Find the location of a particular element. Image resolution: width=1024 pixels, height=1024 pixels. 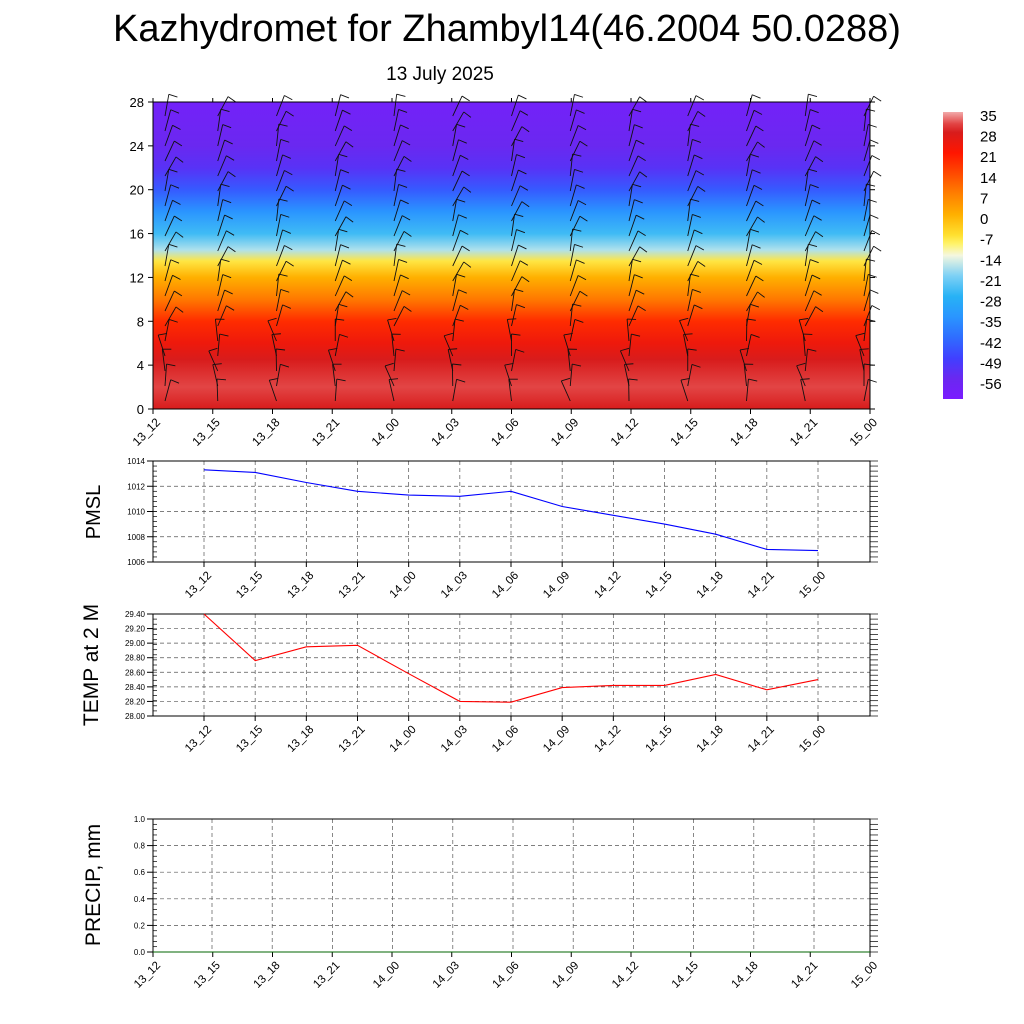

x-tick-label: 14_00 is located at coordinates (386, 975).